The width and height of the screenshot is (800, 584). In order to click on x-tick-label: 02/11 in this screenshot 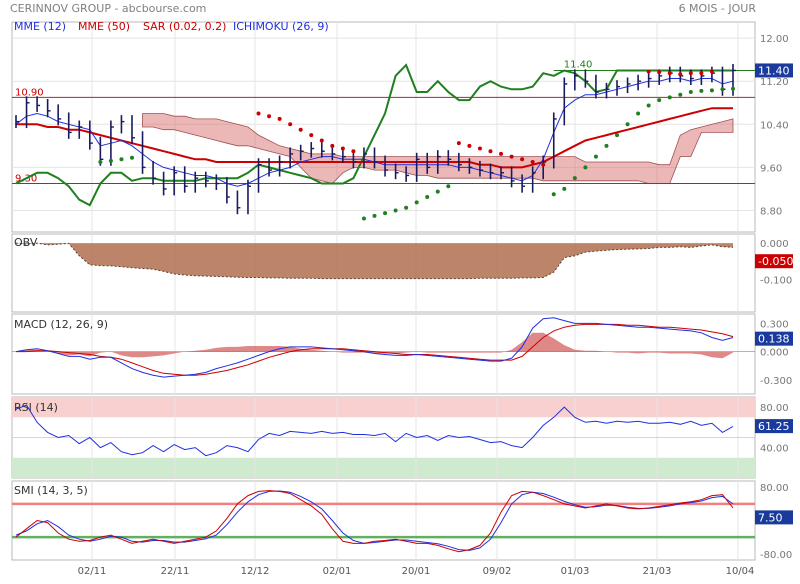, I will do `click(92, 571)`.